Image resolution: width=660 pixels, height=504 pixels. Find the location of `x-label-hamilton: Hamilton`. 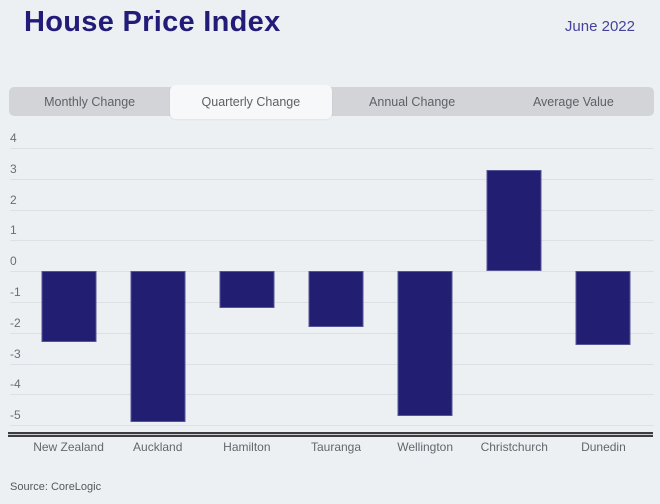

x-label-hamilton: Hamilton is located at coordinates (247, 447).